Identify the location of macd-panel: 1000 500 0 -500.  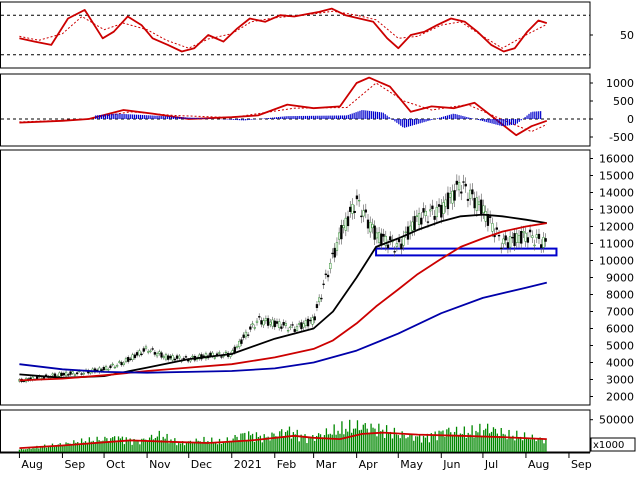
(317, 110).